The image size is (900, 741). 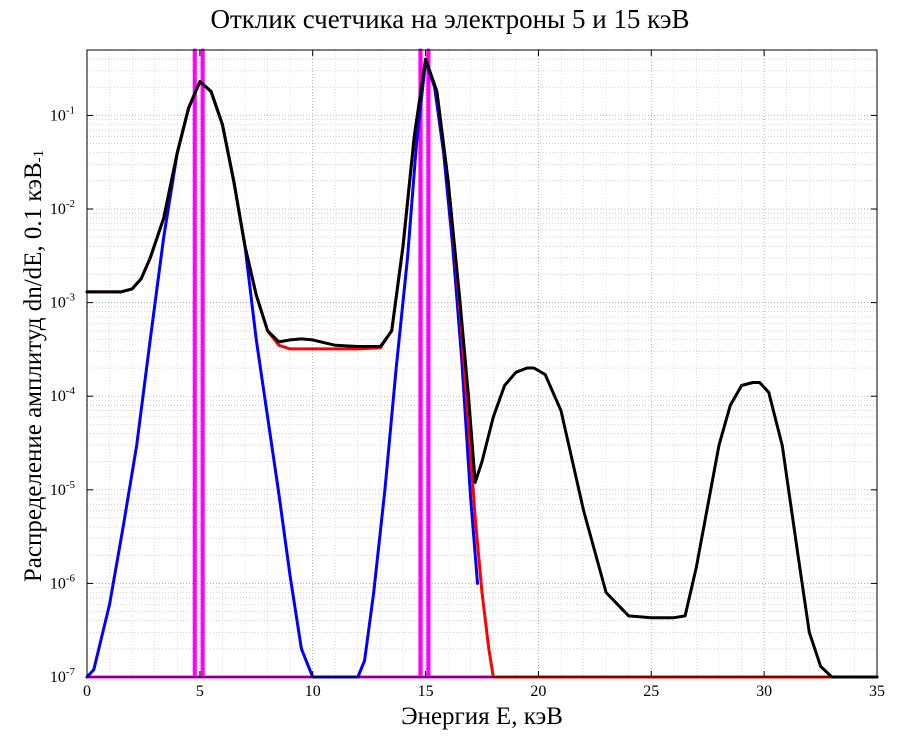 I want to click on y-tick-label: 10⁻², so click(x=62, y=208).